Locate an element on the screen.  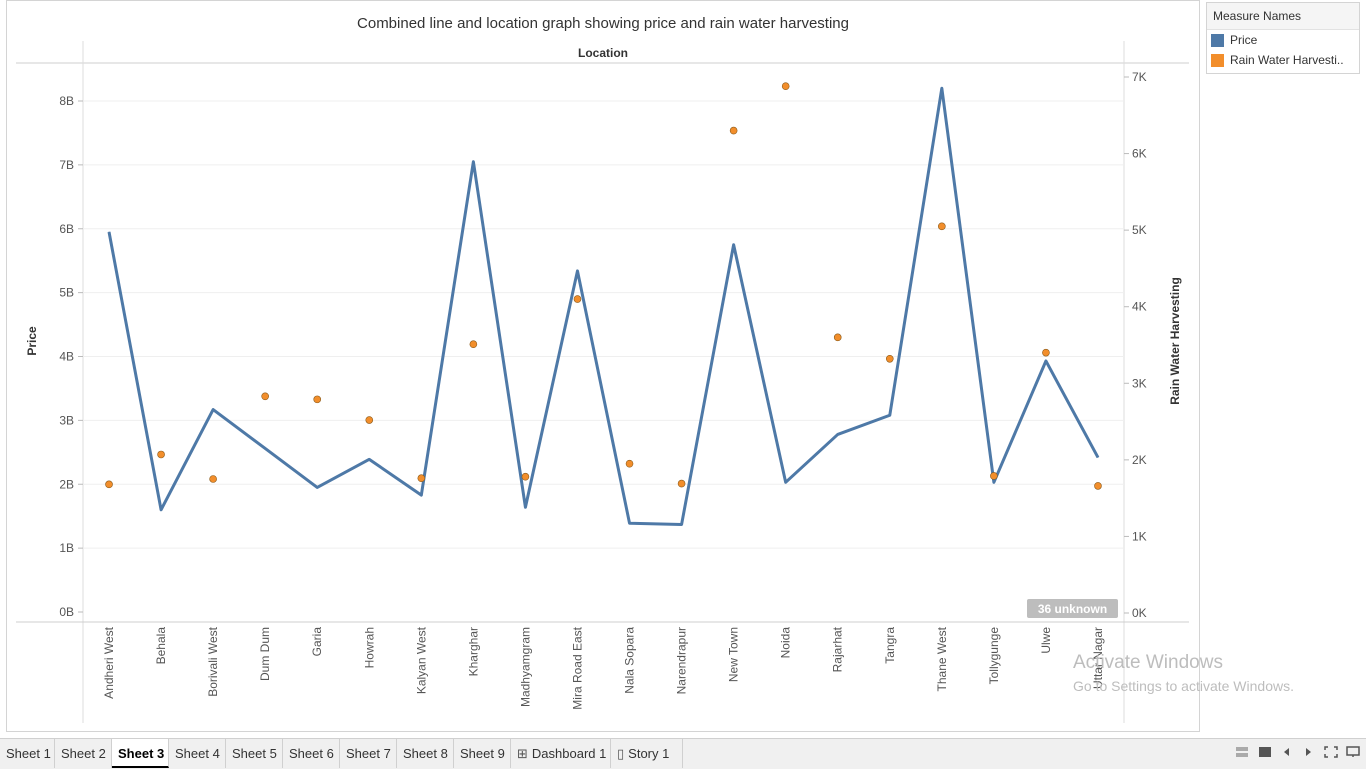
x-tick-label: Howrah is located at coordinates (369, 647).